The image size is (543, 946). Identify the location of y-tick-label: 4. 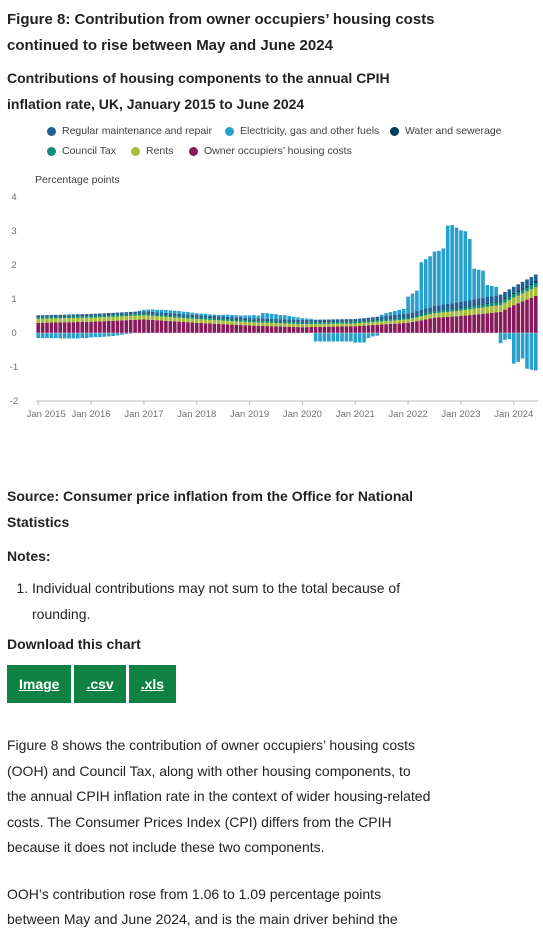
(13, 197).